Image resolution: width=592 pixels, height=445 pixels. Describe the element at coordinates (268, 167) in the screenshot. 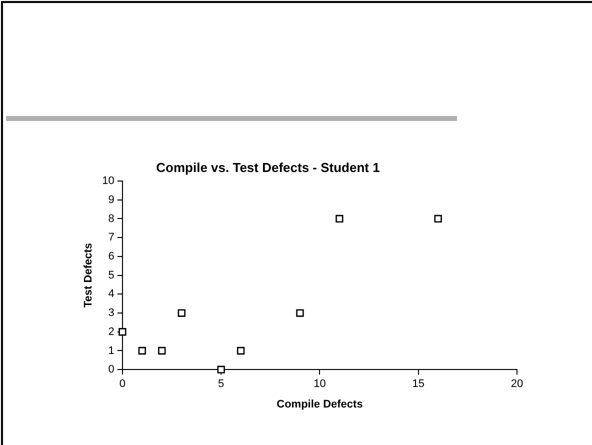

I see `chart-title: Compile vs. Test Defects - Student 1` at that location.